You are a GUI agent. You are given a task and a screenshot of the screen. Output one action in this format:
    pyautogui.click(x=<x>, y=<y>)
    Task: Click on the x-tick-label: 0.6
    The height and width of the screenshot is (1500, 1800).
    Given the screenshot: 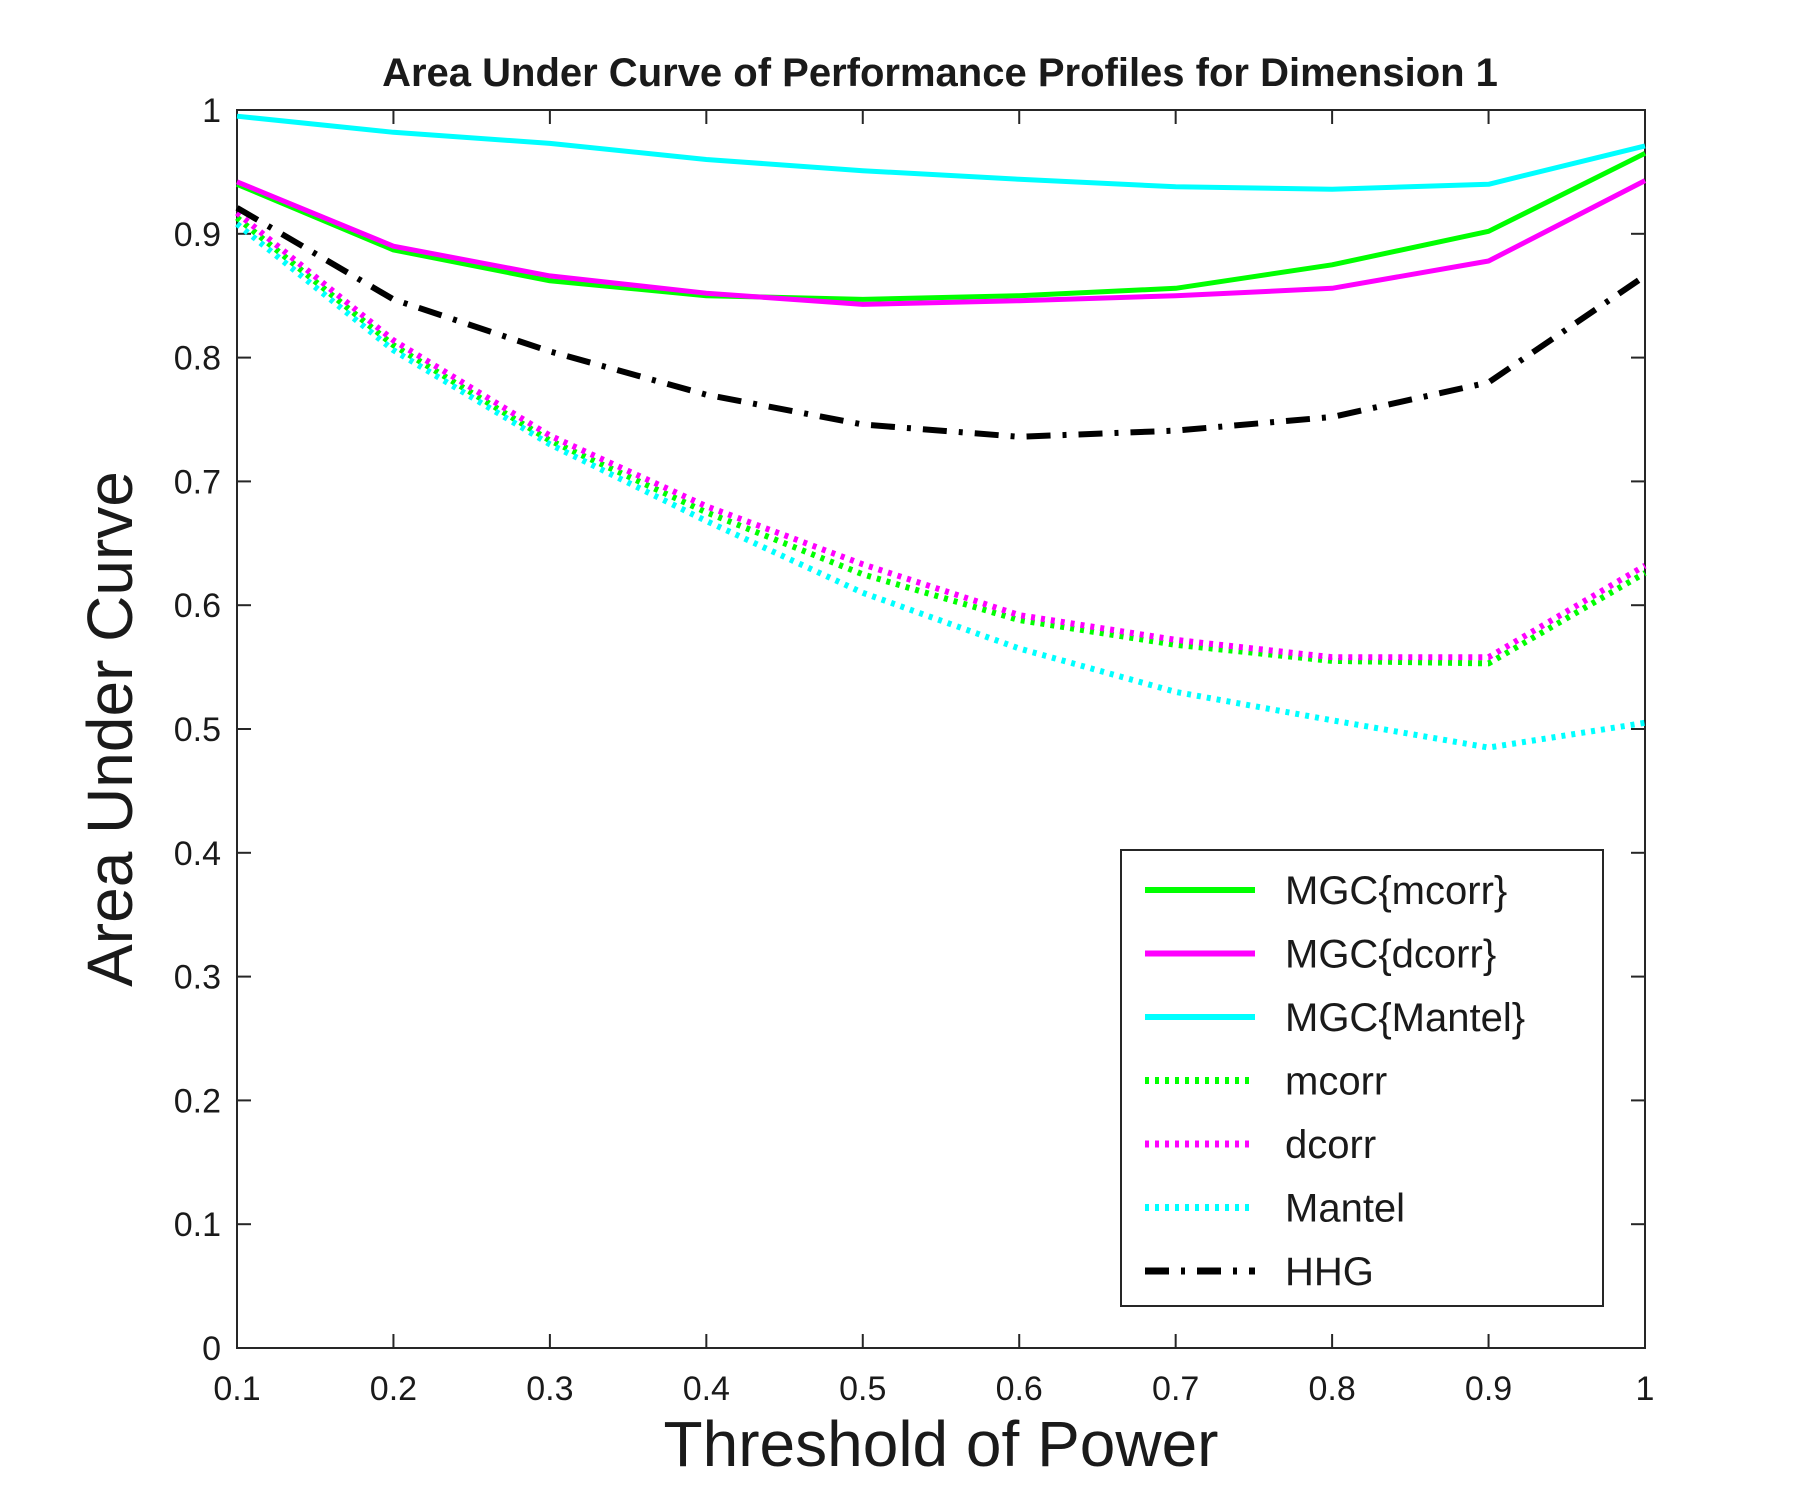 What is the action you would take?
    pyautogui.click(x=1019, y=1389)
    